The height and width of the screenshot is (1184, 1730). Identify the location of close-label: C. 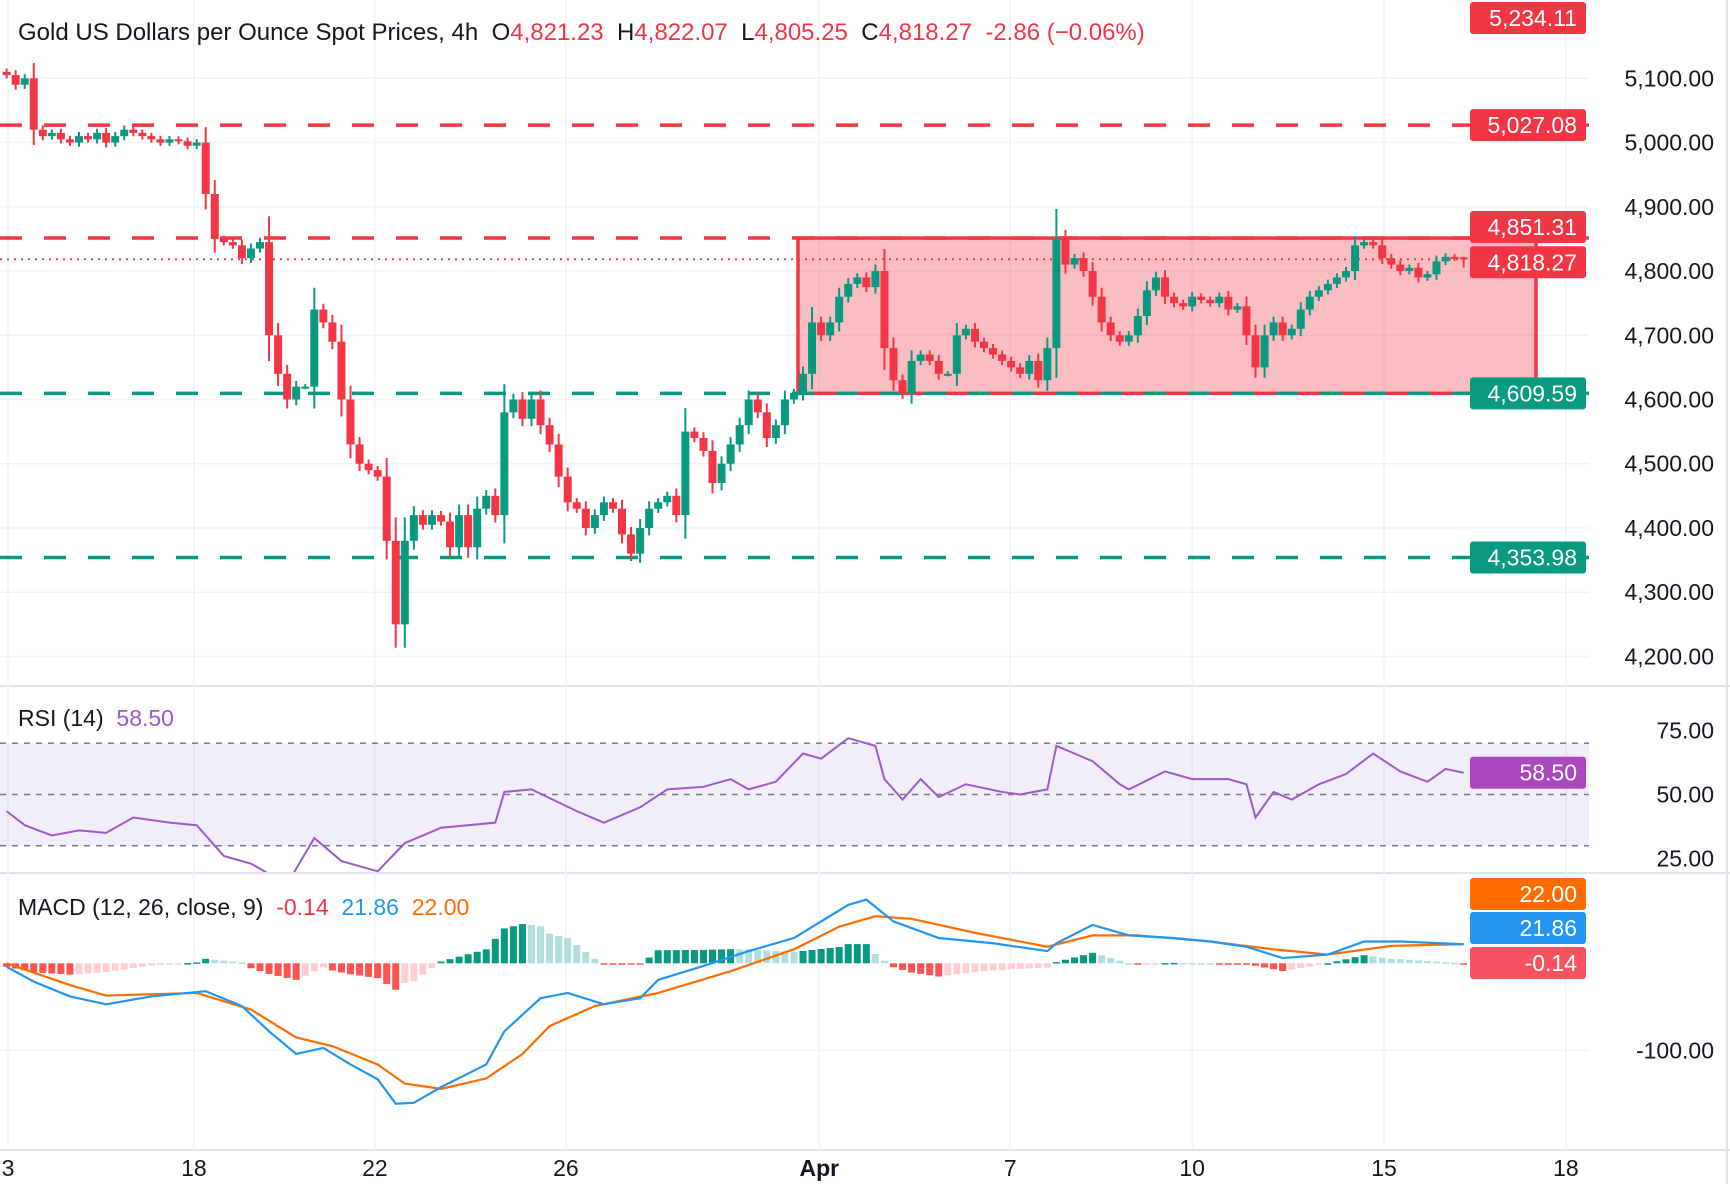
(870, 32).